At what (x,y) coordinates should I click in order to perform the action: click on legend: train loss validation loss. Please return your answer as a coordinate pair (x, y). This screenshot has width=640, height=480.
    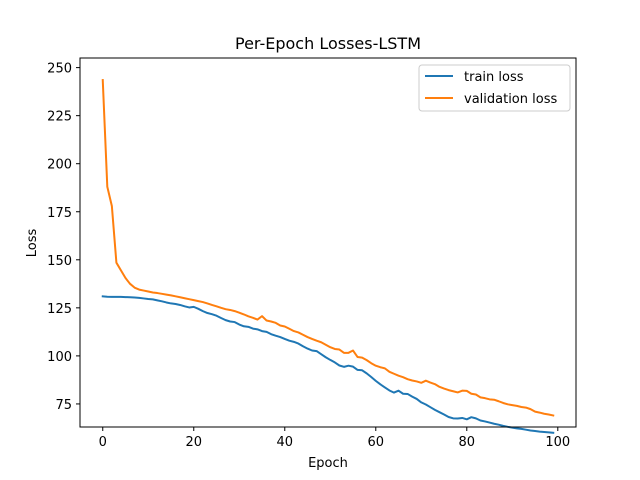
    Looking at the image, I should click on (494, 88).